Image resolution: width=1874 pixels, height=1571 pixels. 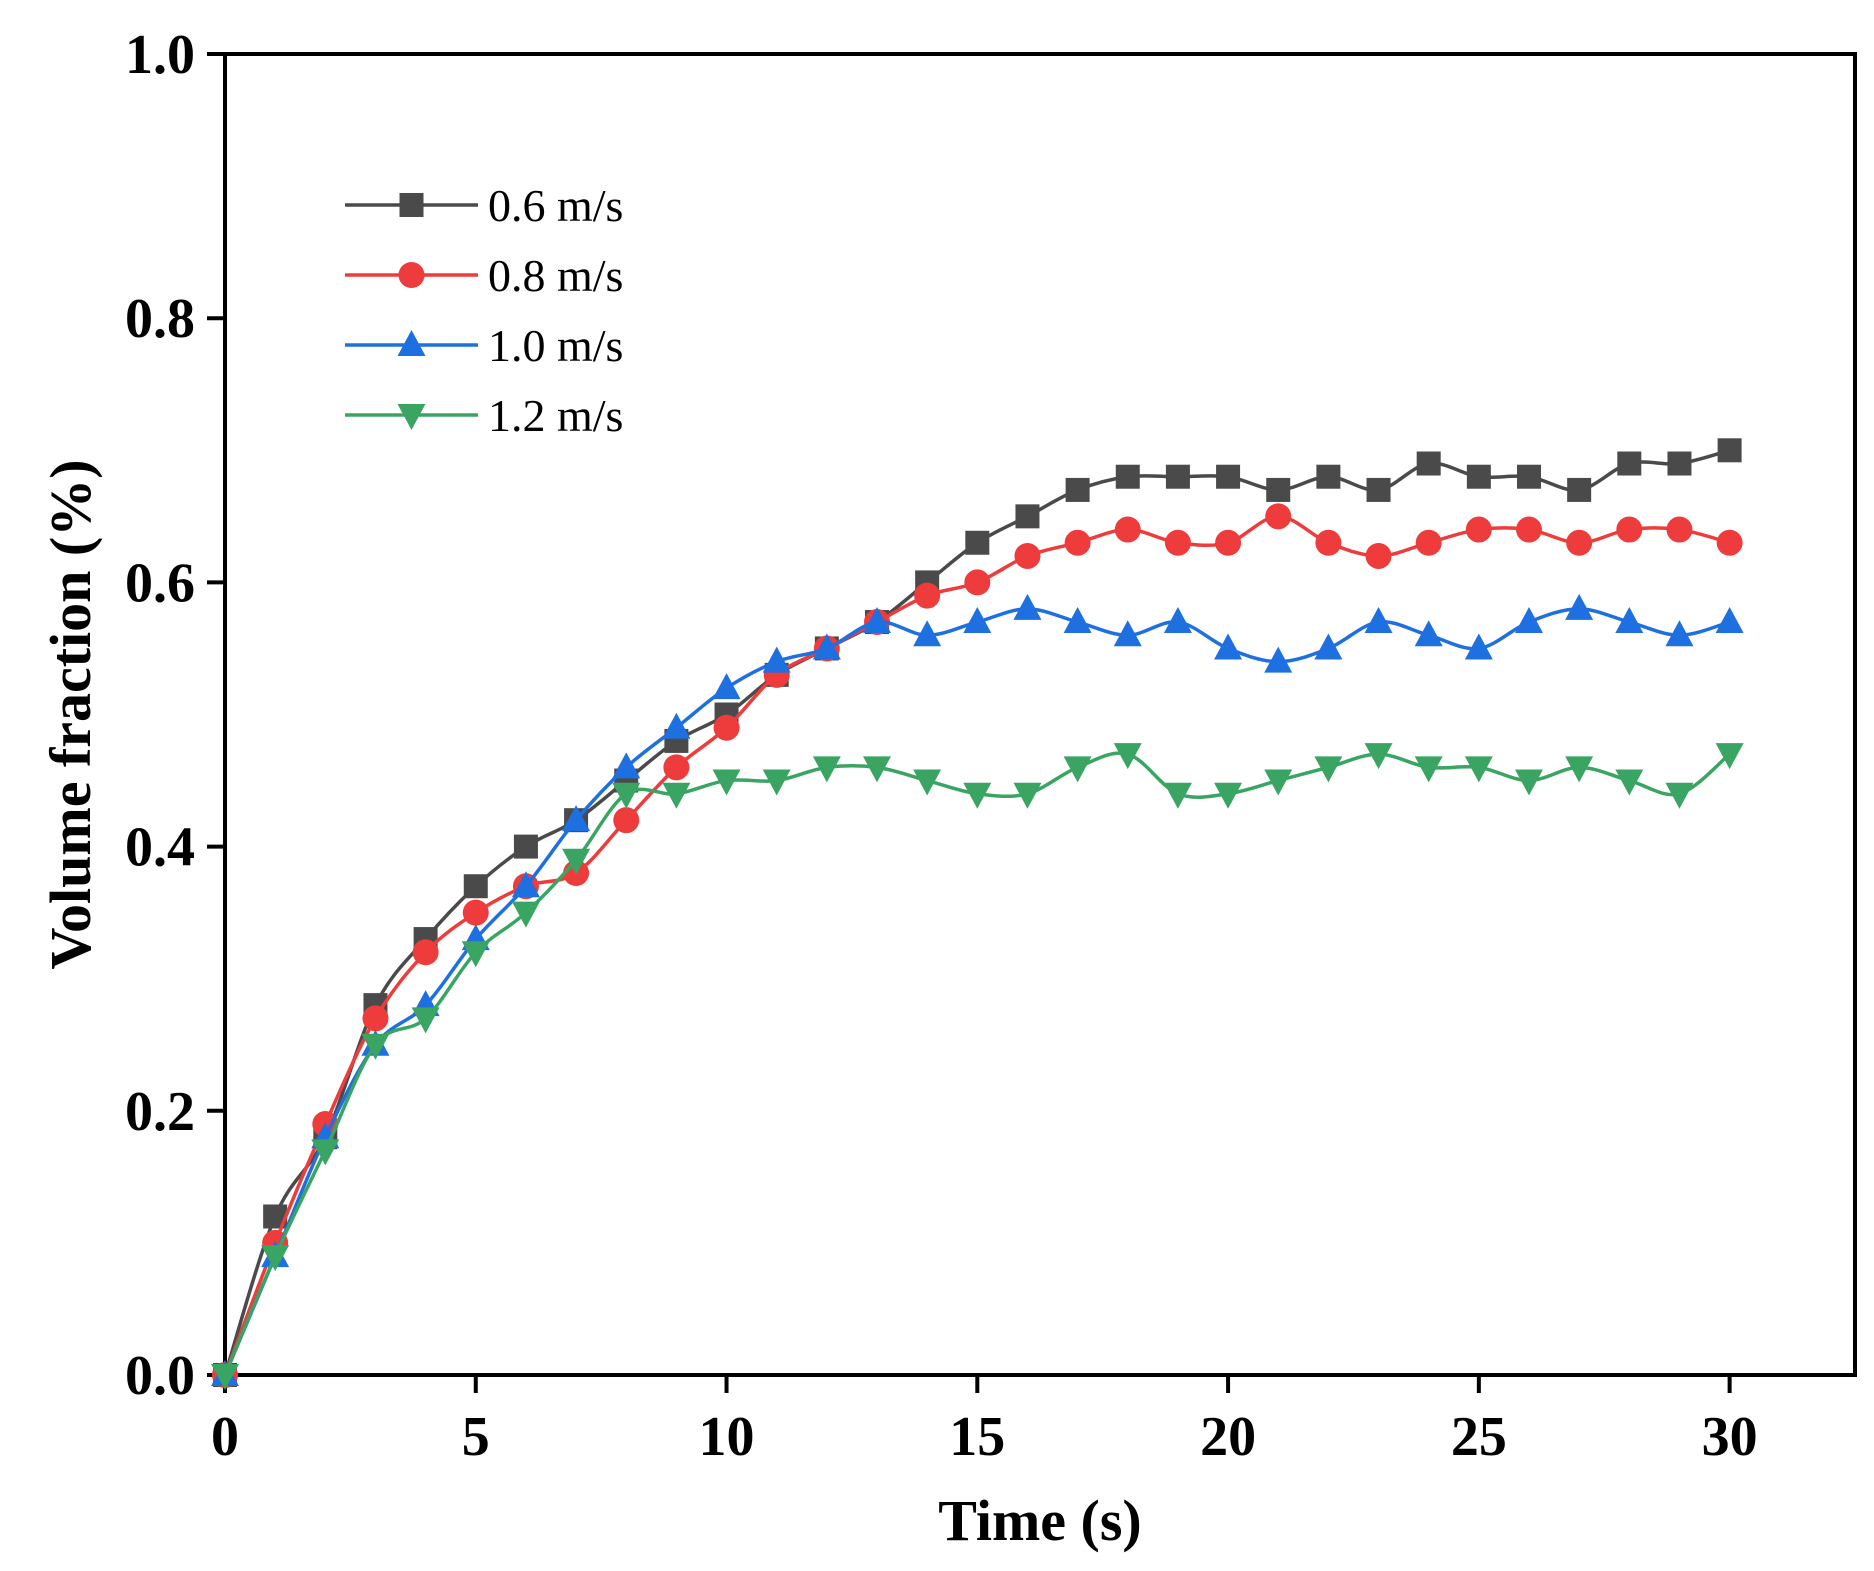 What do you see at coordinates (160, 583) in the screenshot?
I see `y-tick-label: 0.6` at bounding box center [160, 583].